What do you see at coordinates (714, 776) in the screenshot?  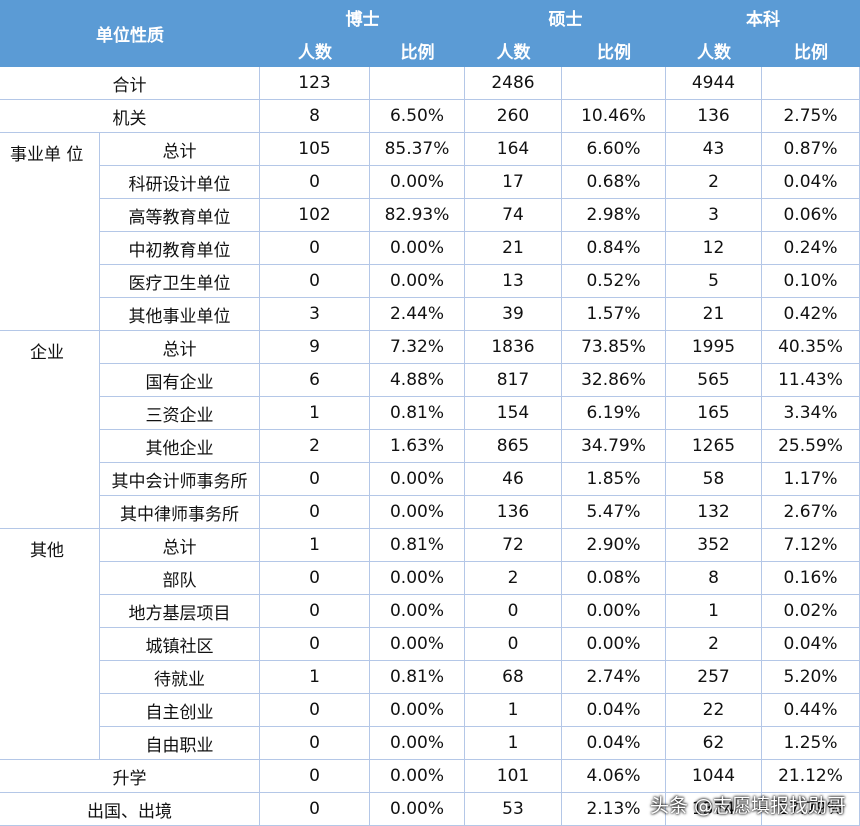 I see `cell: 1044` at bounding box center [714, 776].